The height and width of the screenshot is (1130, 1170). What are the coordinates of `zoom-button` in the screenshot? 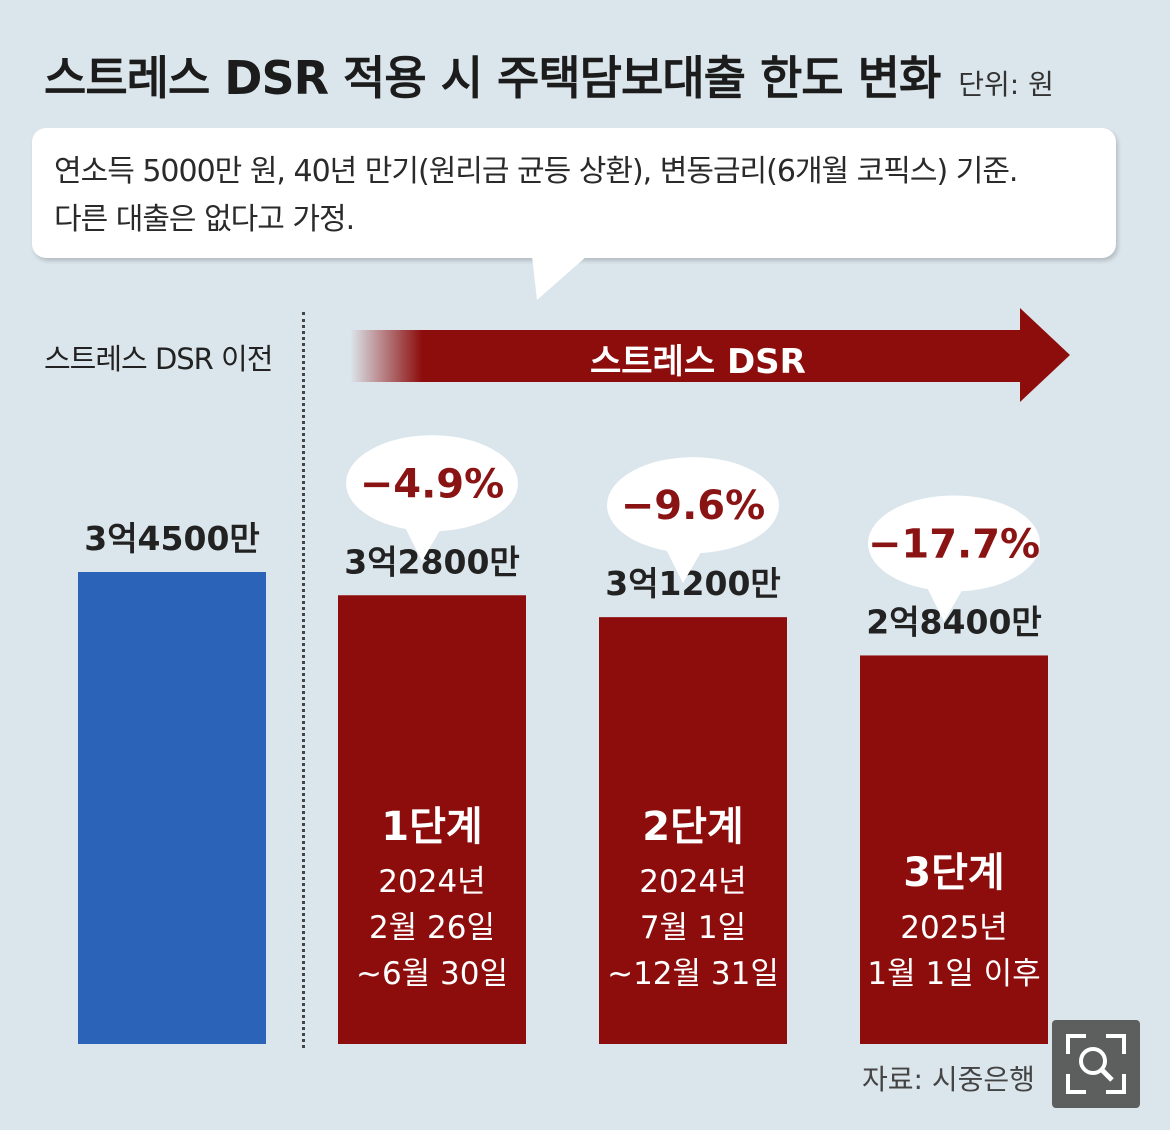 It's located at (1096, 1064).